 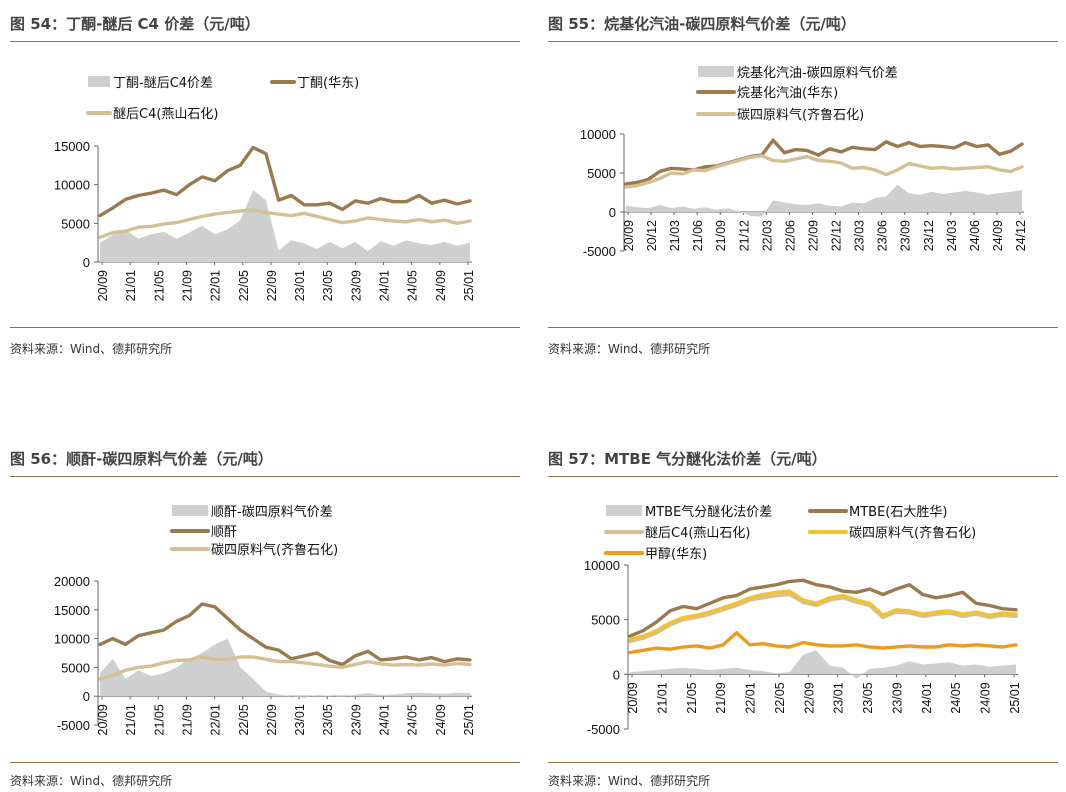 What do you see at coordinates (652, 235) in the screenshot?
I see `x-tick-label: 20/12` at bounding box center [652, 235].